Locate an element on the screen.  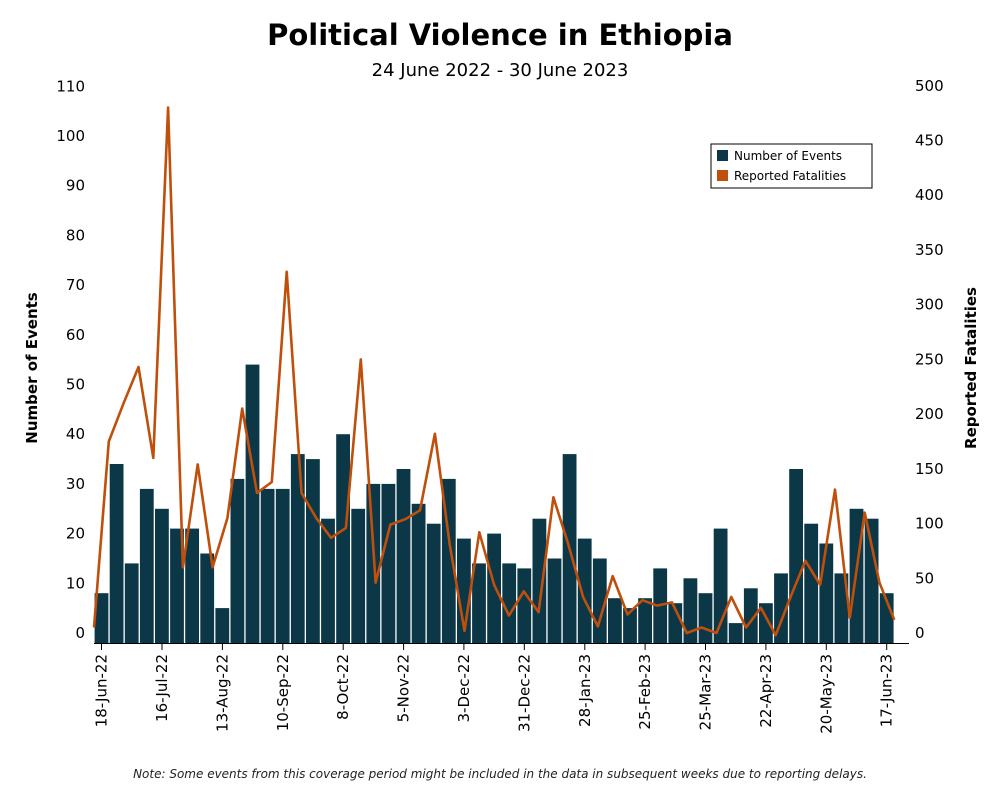
x-tick-label: 20-May-23 is located at coordinates (826, 694).